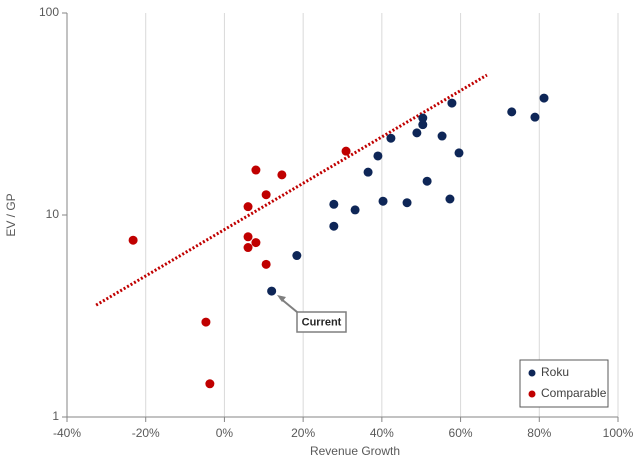  I want to click on annotation-text: Current, so click(322, 322).